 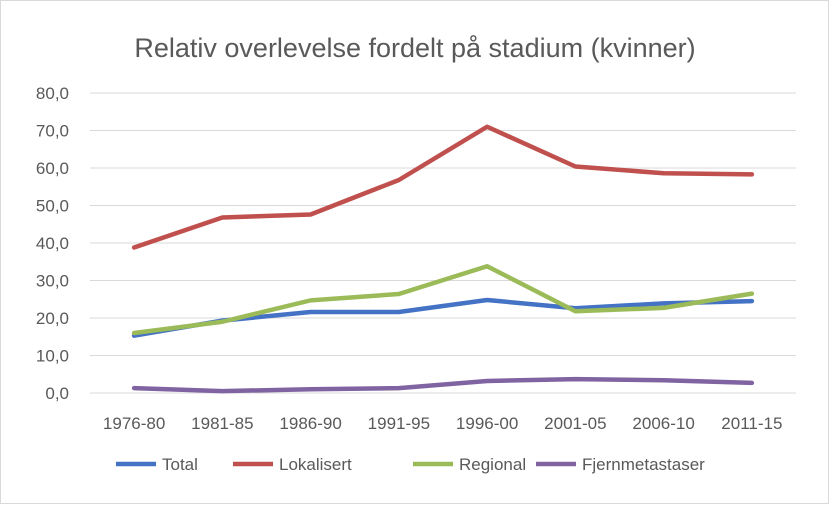 I want to click on x-tick-label: 2001-05, so click(x=575, y=423).